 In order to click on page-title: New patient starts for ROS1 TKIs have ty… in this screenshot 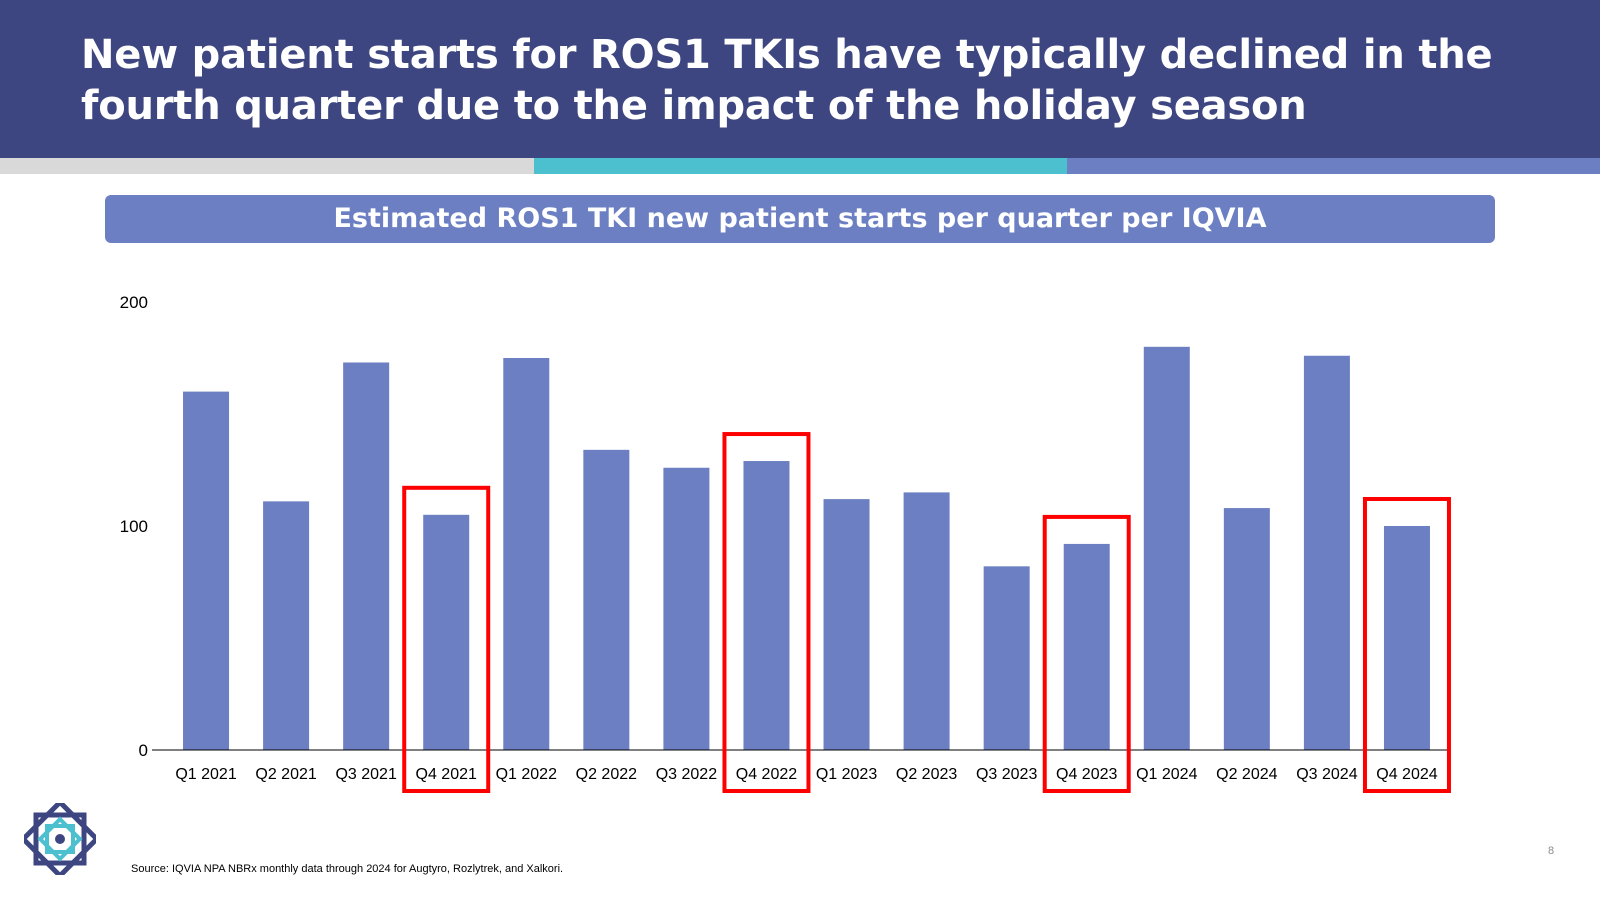, I will do `click(787, 80)`.